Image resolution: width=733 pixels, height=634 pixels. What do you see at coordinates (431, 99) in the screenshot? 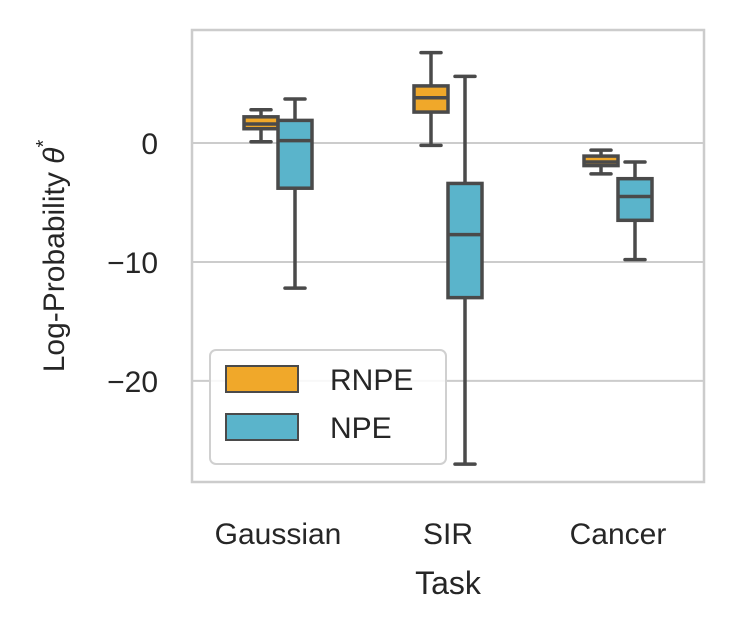
I see `box-rnpe-sir` at bounding box center [431, 99].